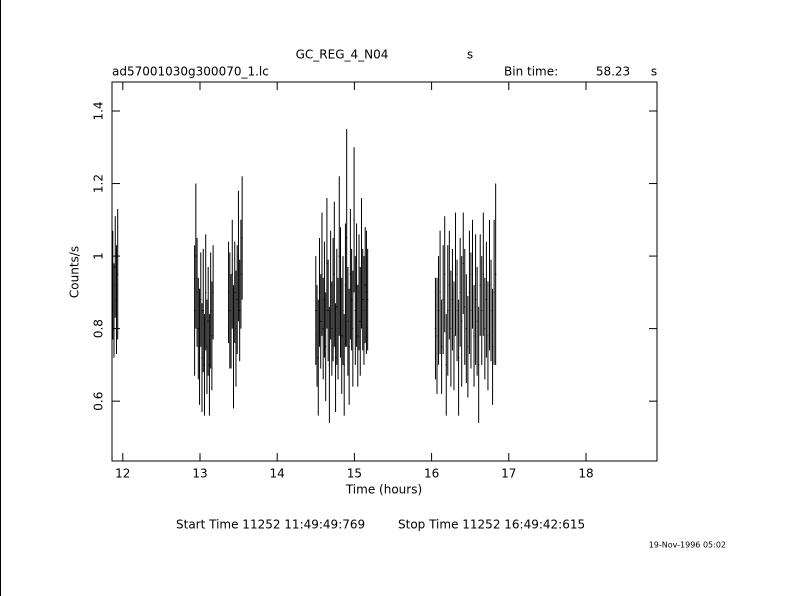  Describe the element at coordinates (199, 474) in the screenshot. I see `x-tick-label: 13` at that location.